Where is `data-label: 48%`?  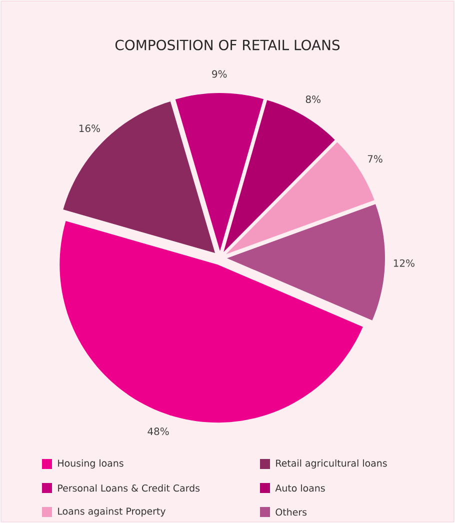
data-label: 48% is located at coordinates (158, 432).